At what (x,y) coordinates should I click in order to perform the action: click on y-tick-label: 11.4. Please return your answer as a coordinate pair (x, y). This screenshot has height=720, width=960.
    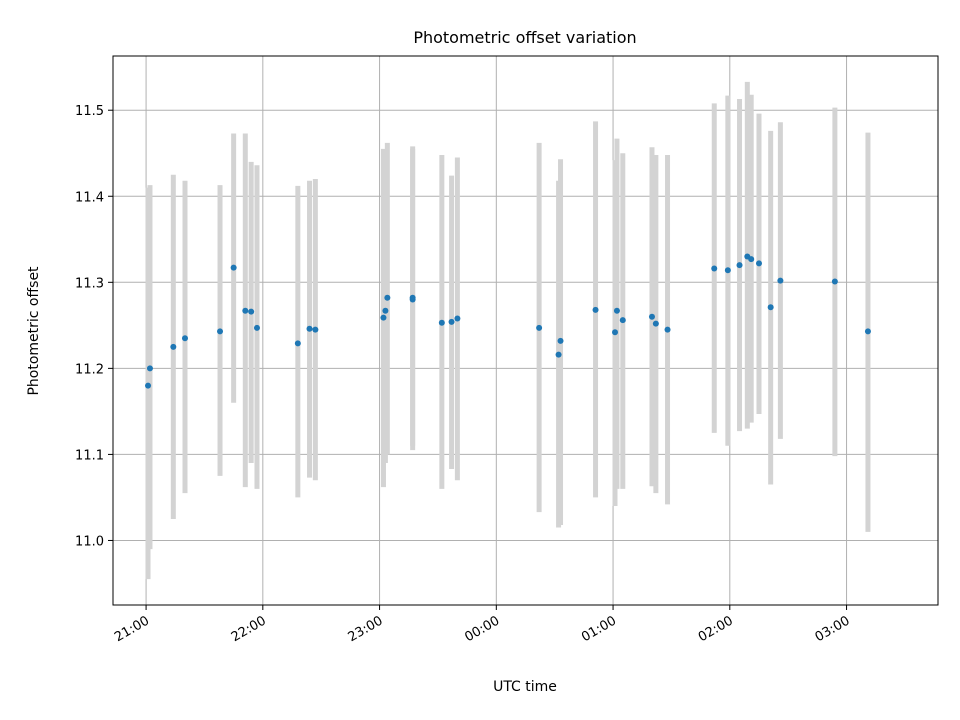
    Looking at the image, I should click on (89, 197).